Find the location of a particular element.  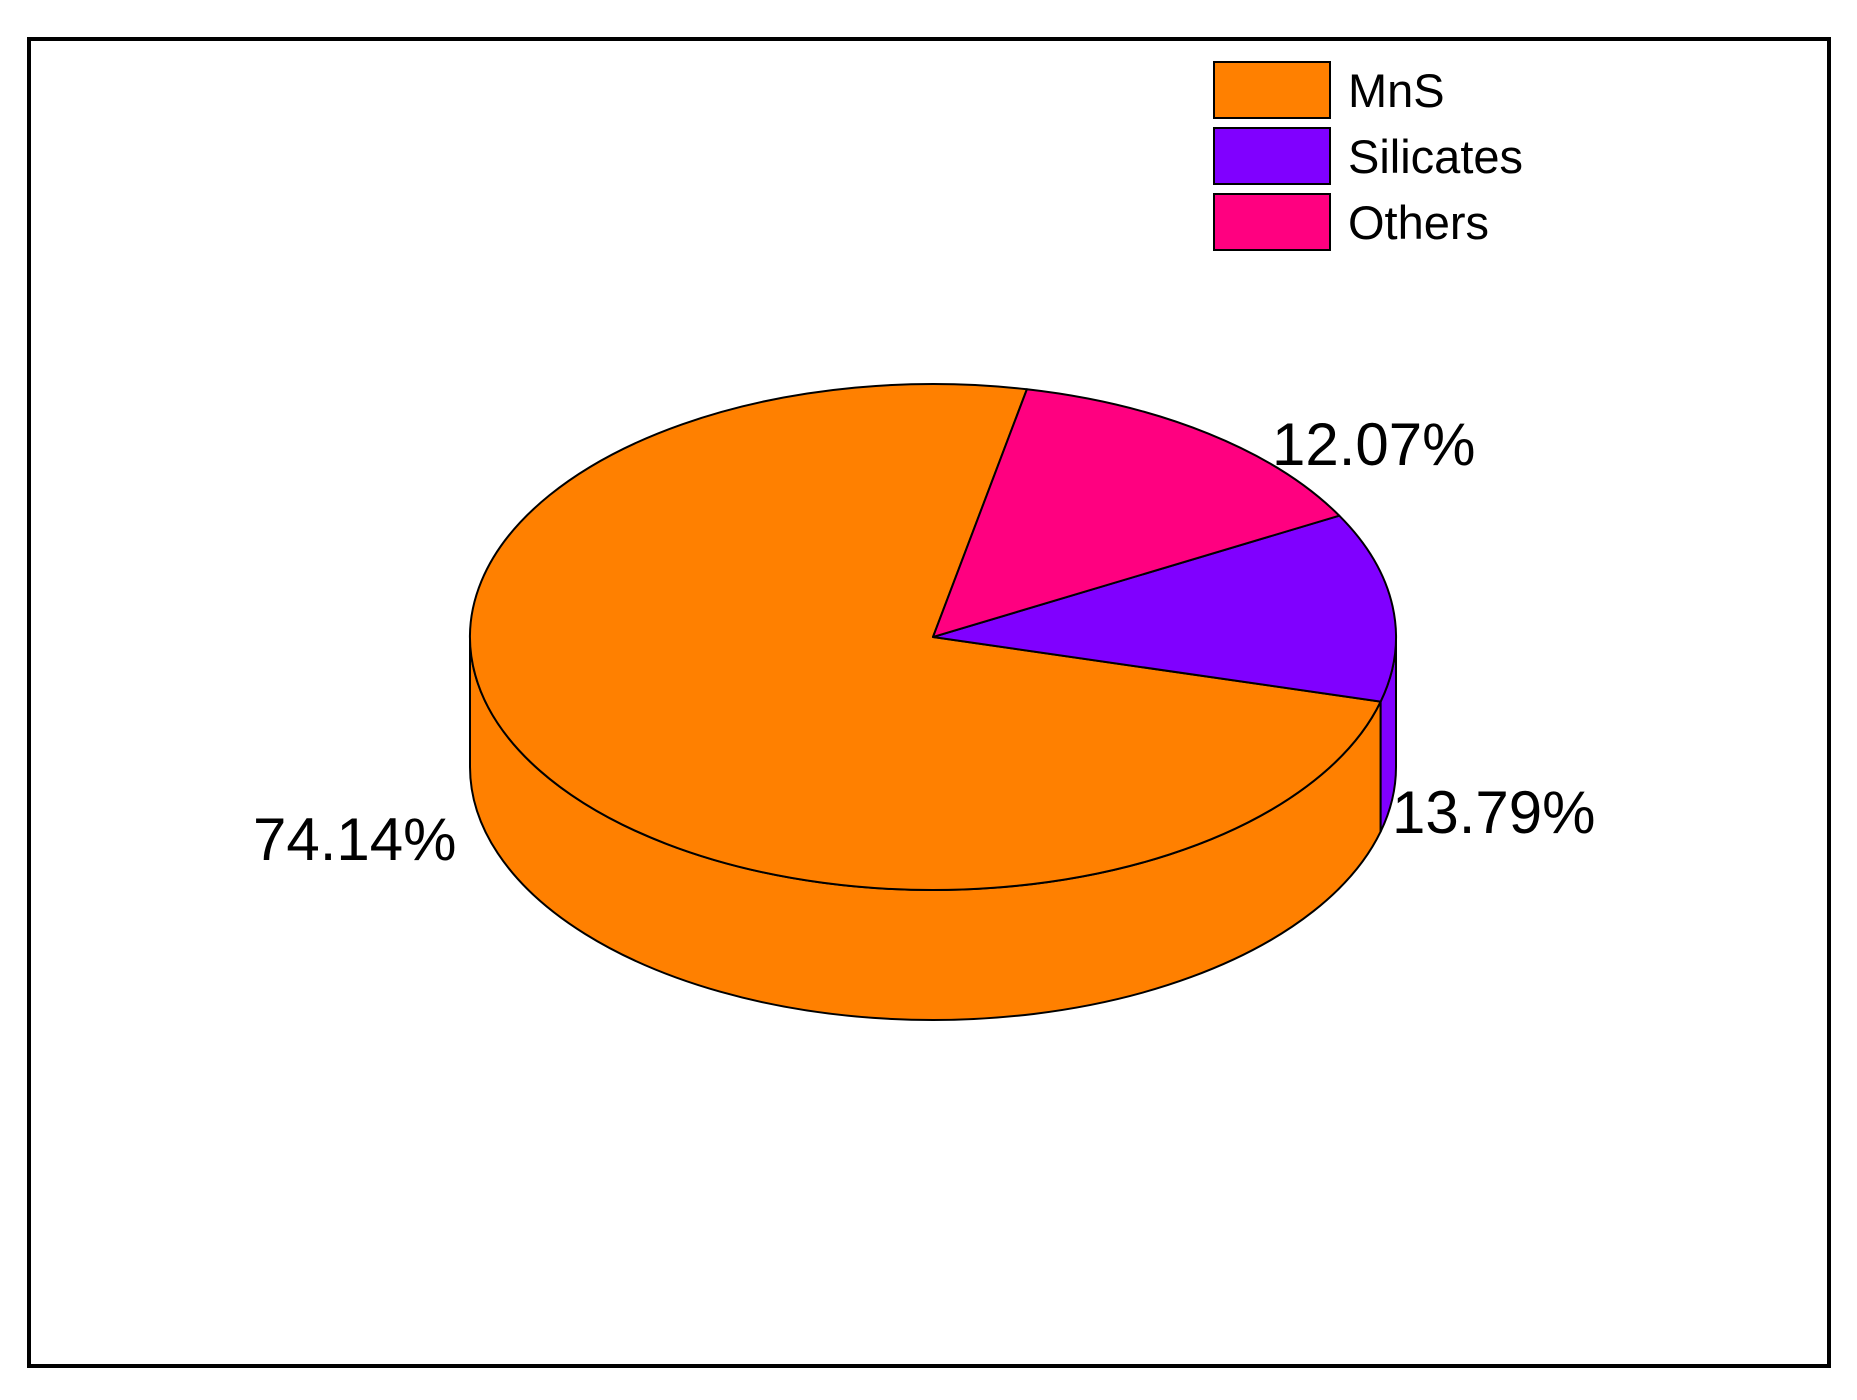

legend-label-silicates: Silicates is located at coordinates (1435, 156).